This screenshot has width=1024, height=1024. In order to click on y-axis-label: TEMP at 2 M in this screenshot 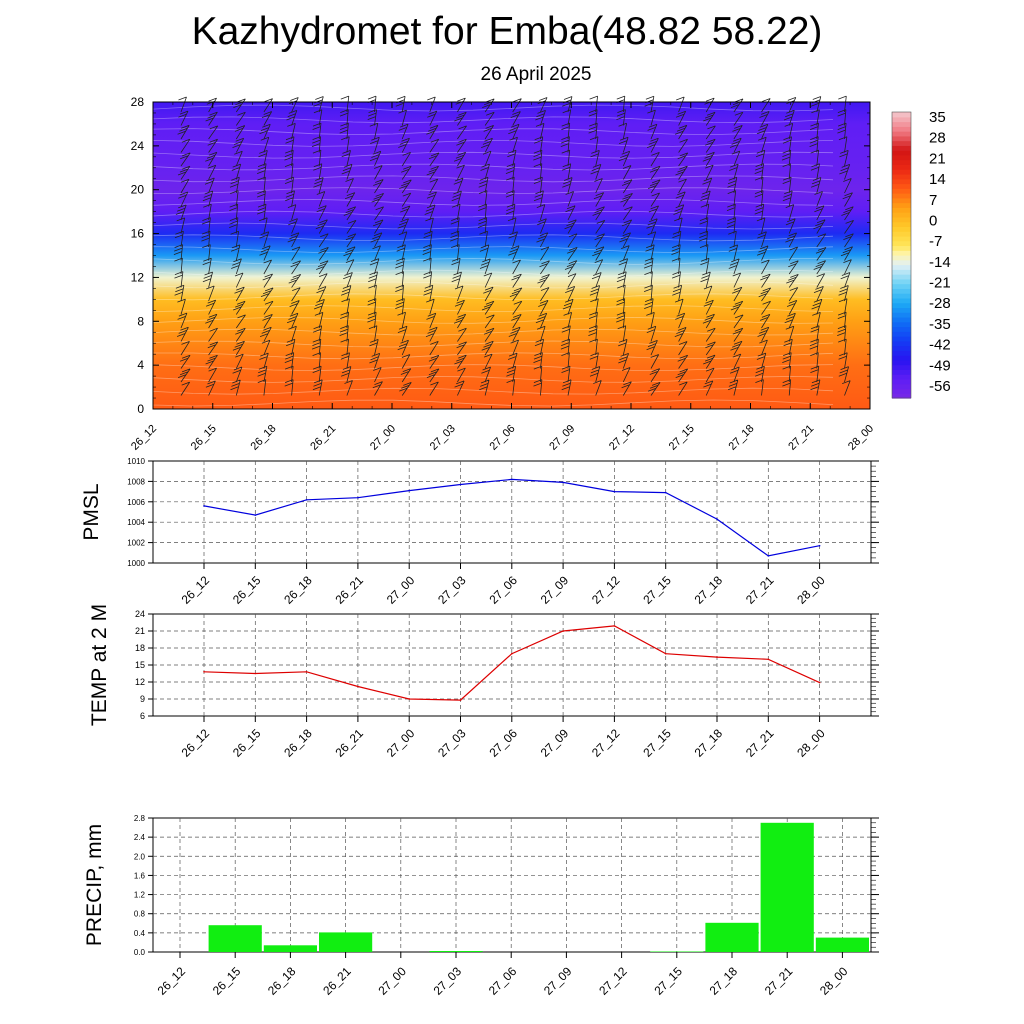, I will do `click(99, 665)`.